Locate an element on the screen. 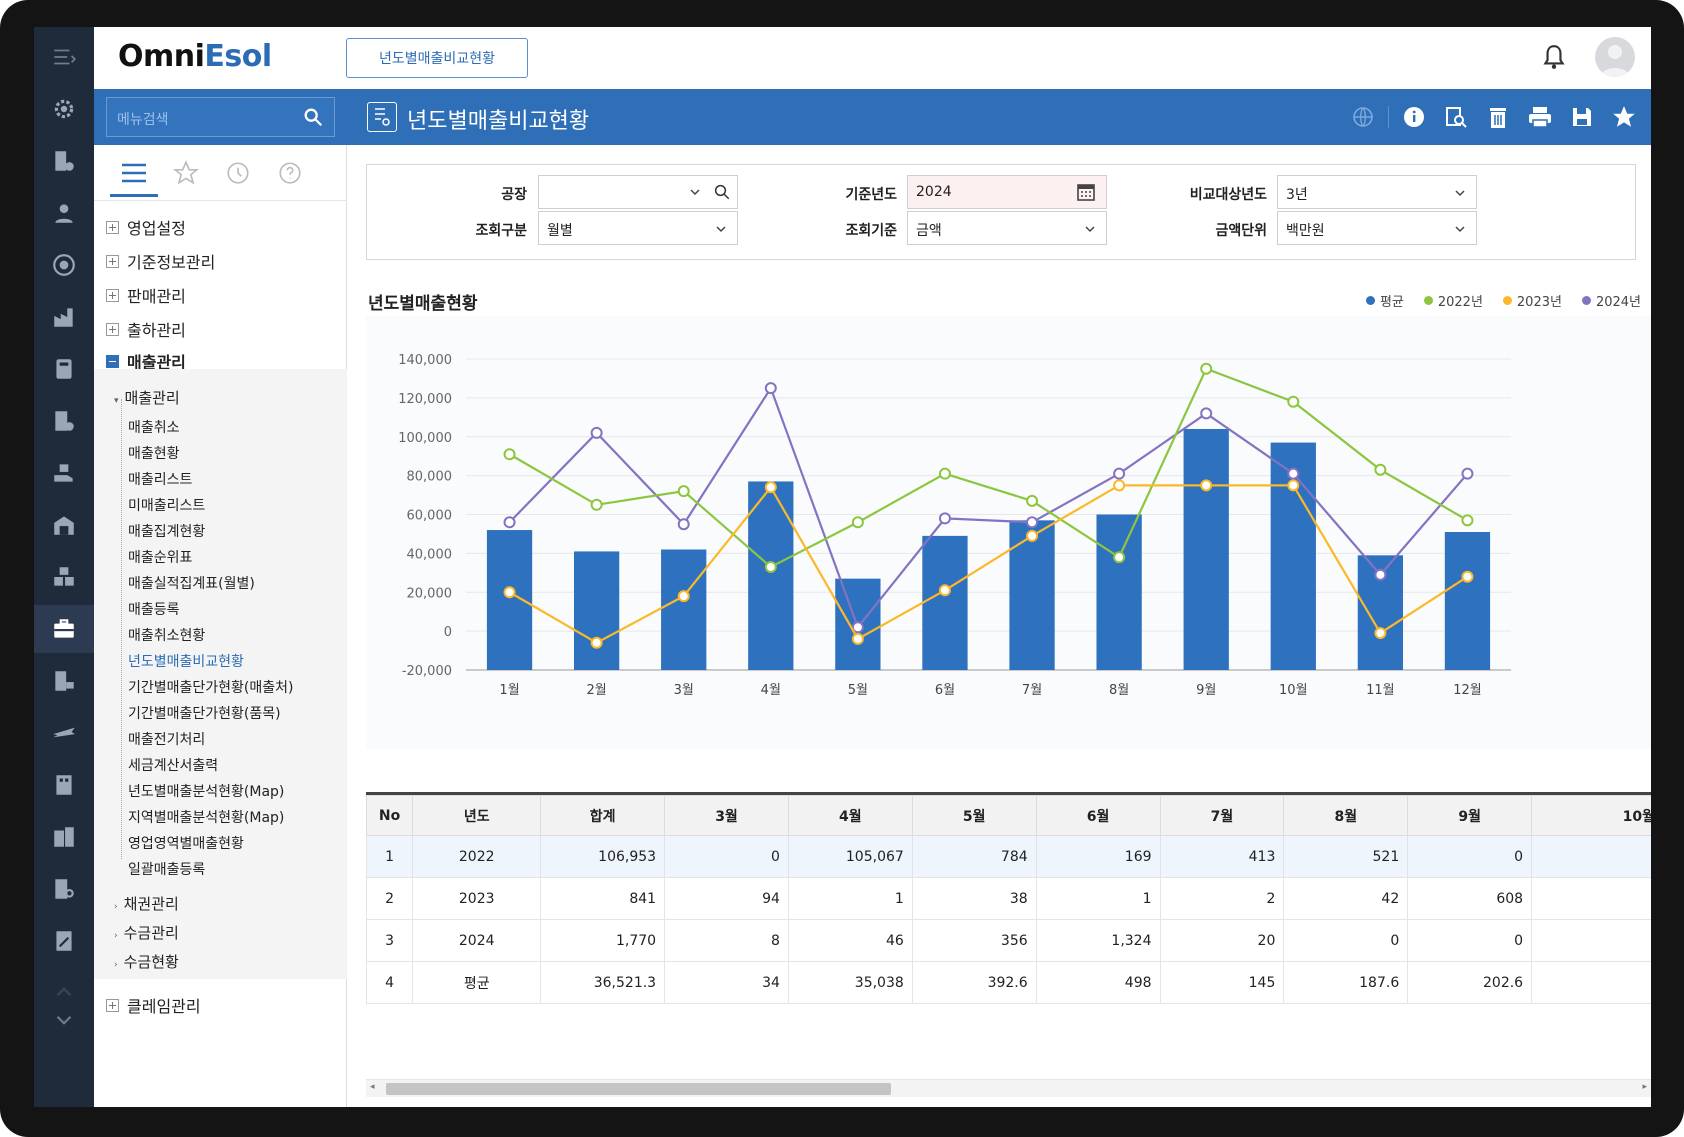  building-search-icon is located at coordinates (64, 889).